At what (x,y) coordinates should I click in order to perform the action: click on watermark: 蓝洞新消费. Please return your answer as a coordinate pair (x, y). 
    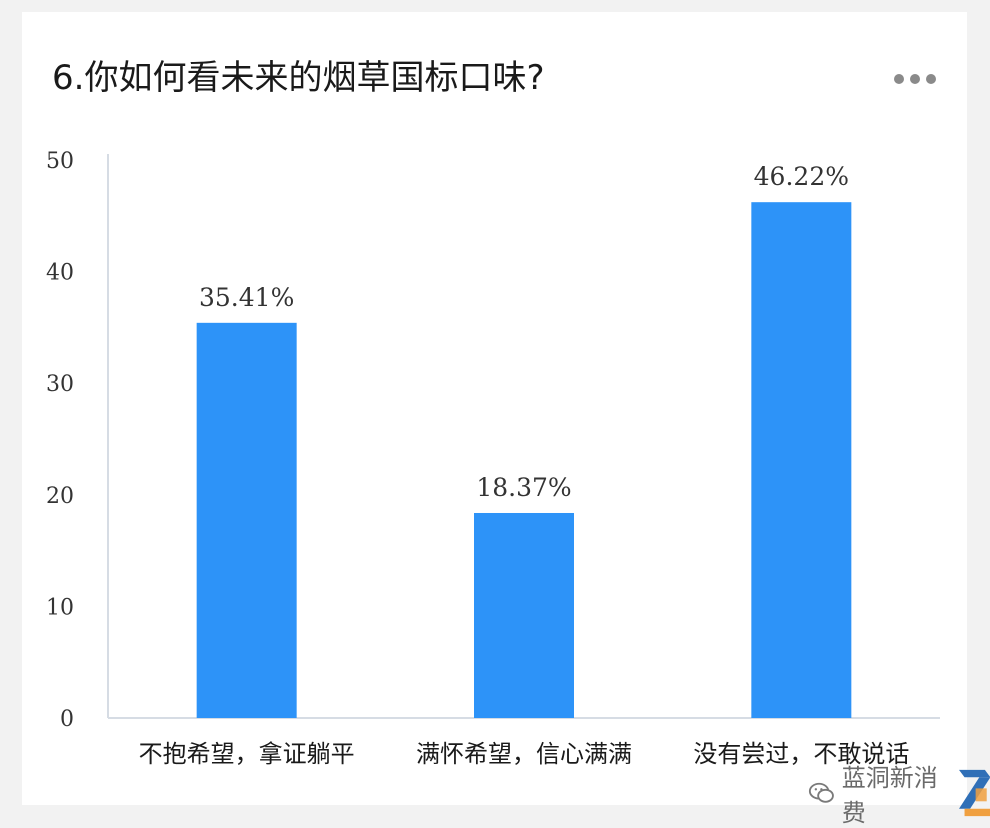
    Looking at the image, I should click on (899, 793).